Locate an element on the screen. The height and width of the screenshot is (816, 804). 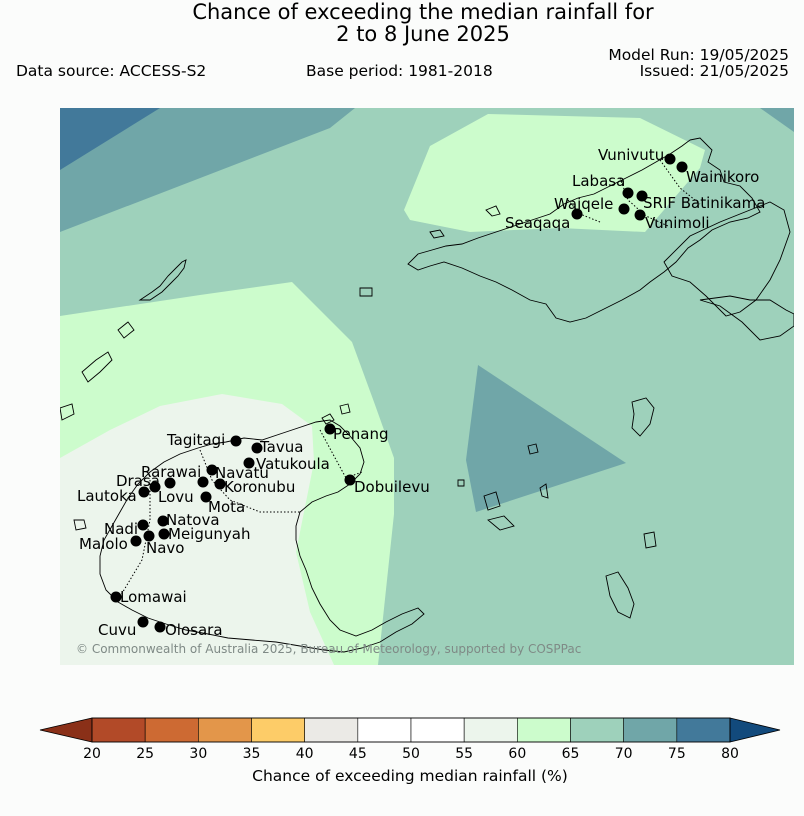
place-label: Lautoka is located at coordinates (107, 496).